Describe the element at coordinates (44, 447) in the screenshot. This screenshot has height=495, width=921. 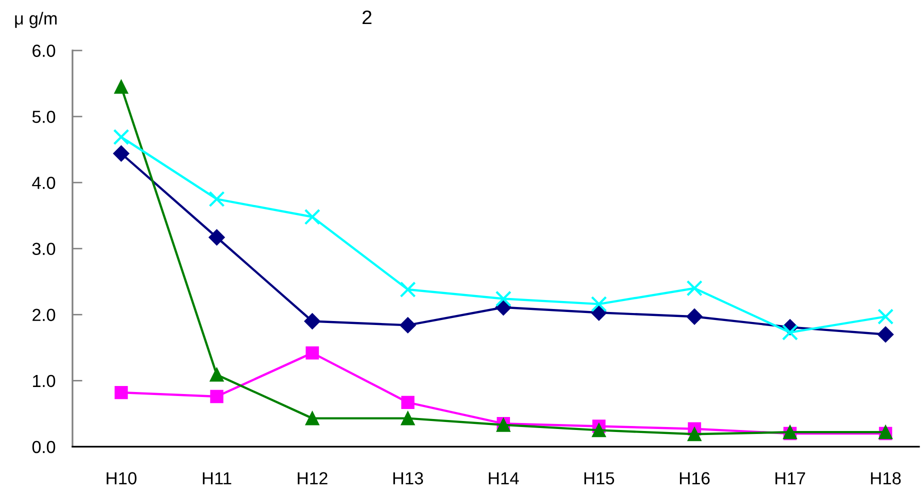
I see `y-tick-label: 0.0` at that location.